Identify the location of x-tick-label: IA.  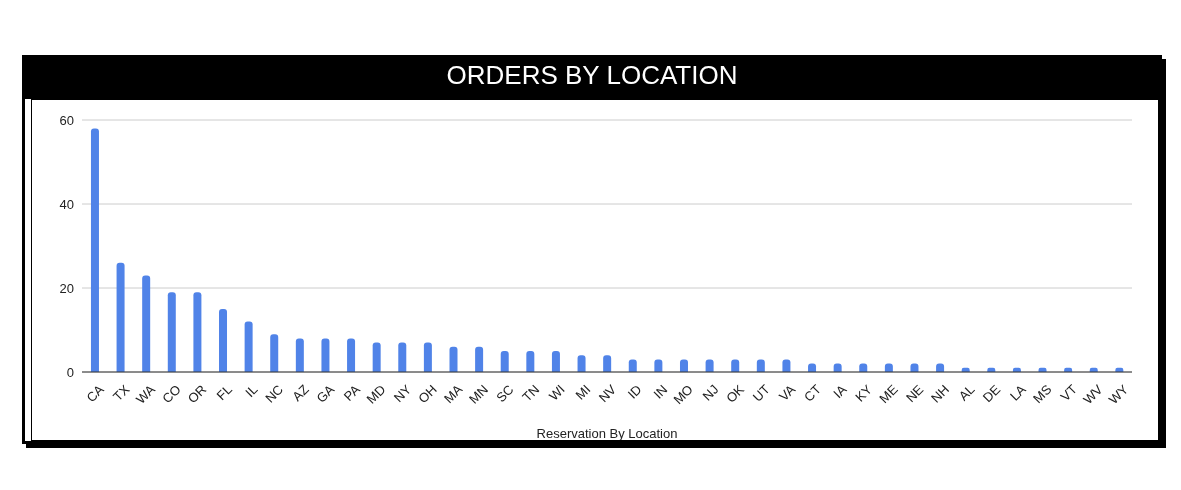
(840, 391).